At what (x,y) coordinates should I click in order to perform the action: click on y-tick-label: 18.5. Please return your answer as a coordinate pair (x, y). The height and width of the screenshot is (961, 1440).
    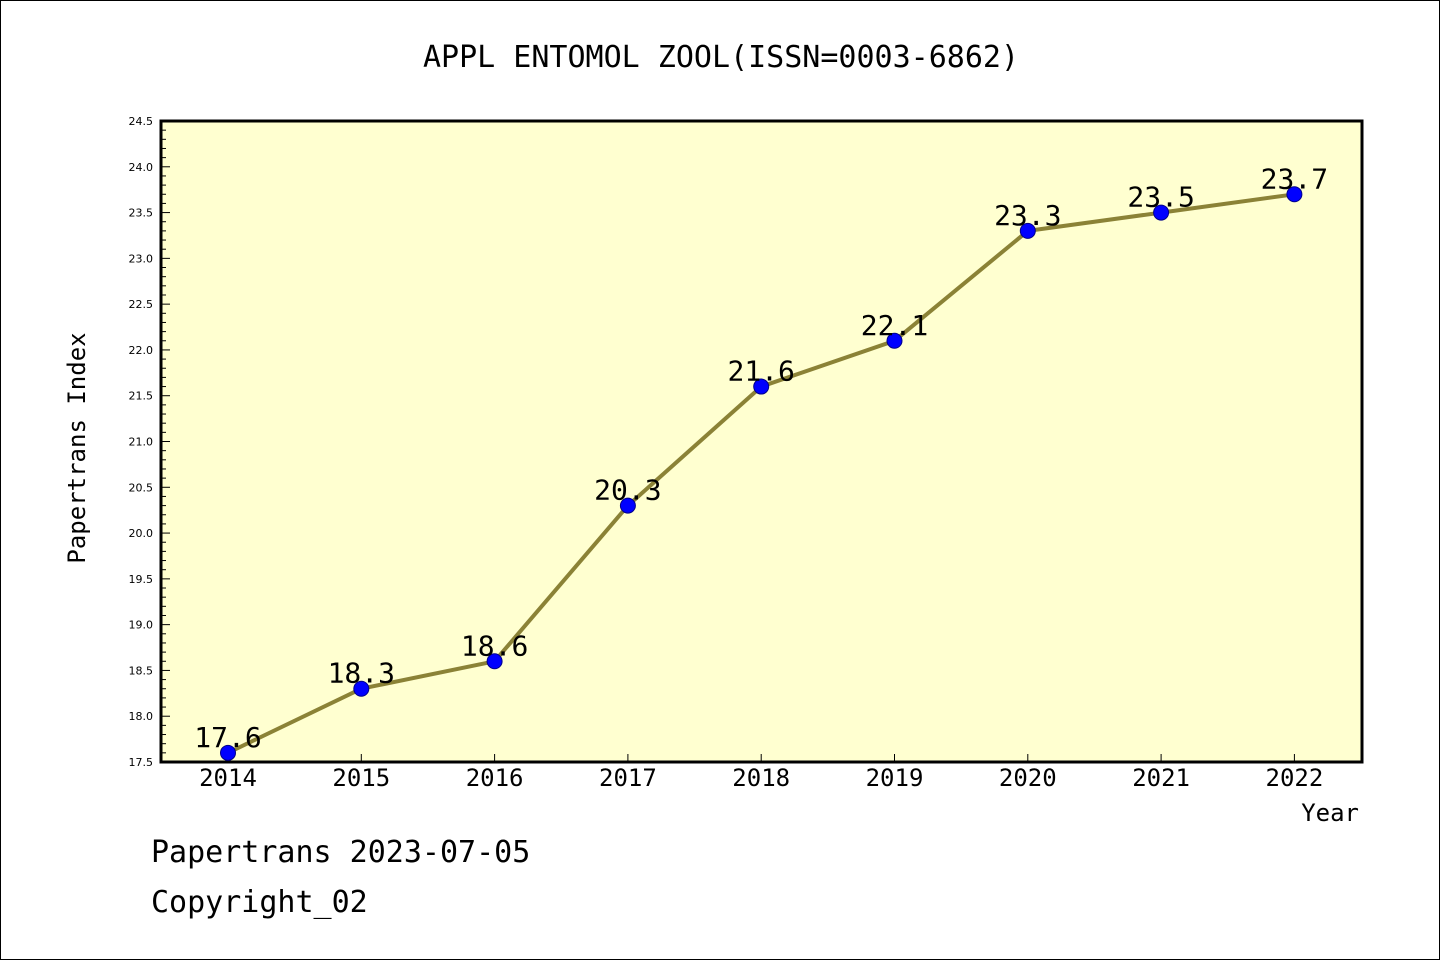
    Looking at the image, I should click on (141, 670).